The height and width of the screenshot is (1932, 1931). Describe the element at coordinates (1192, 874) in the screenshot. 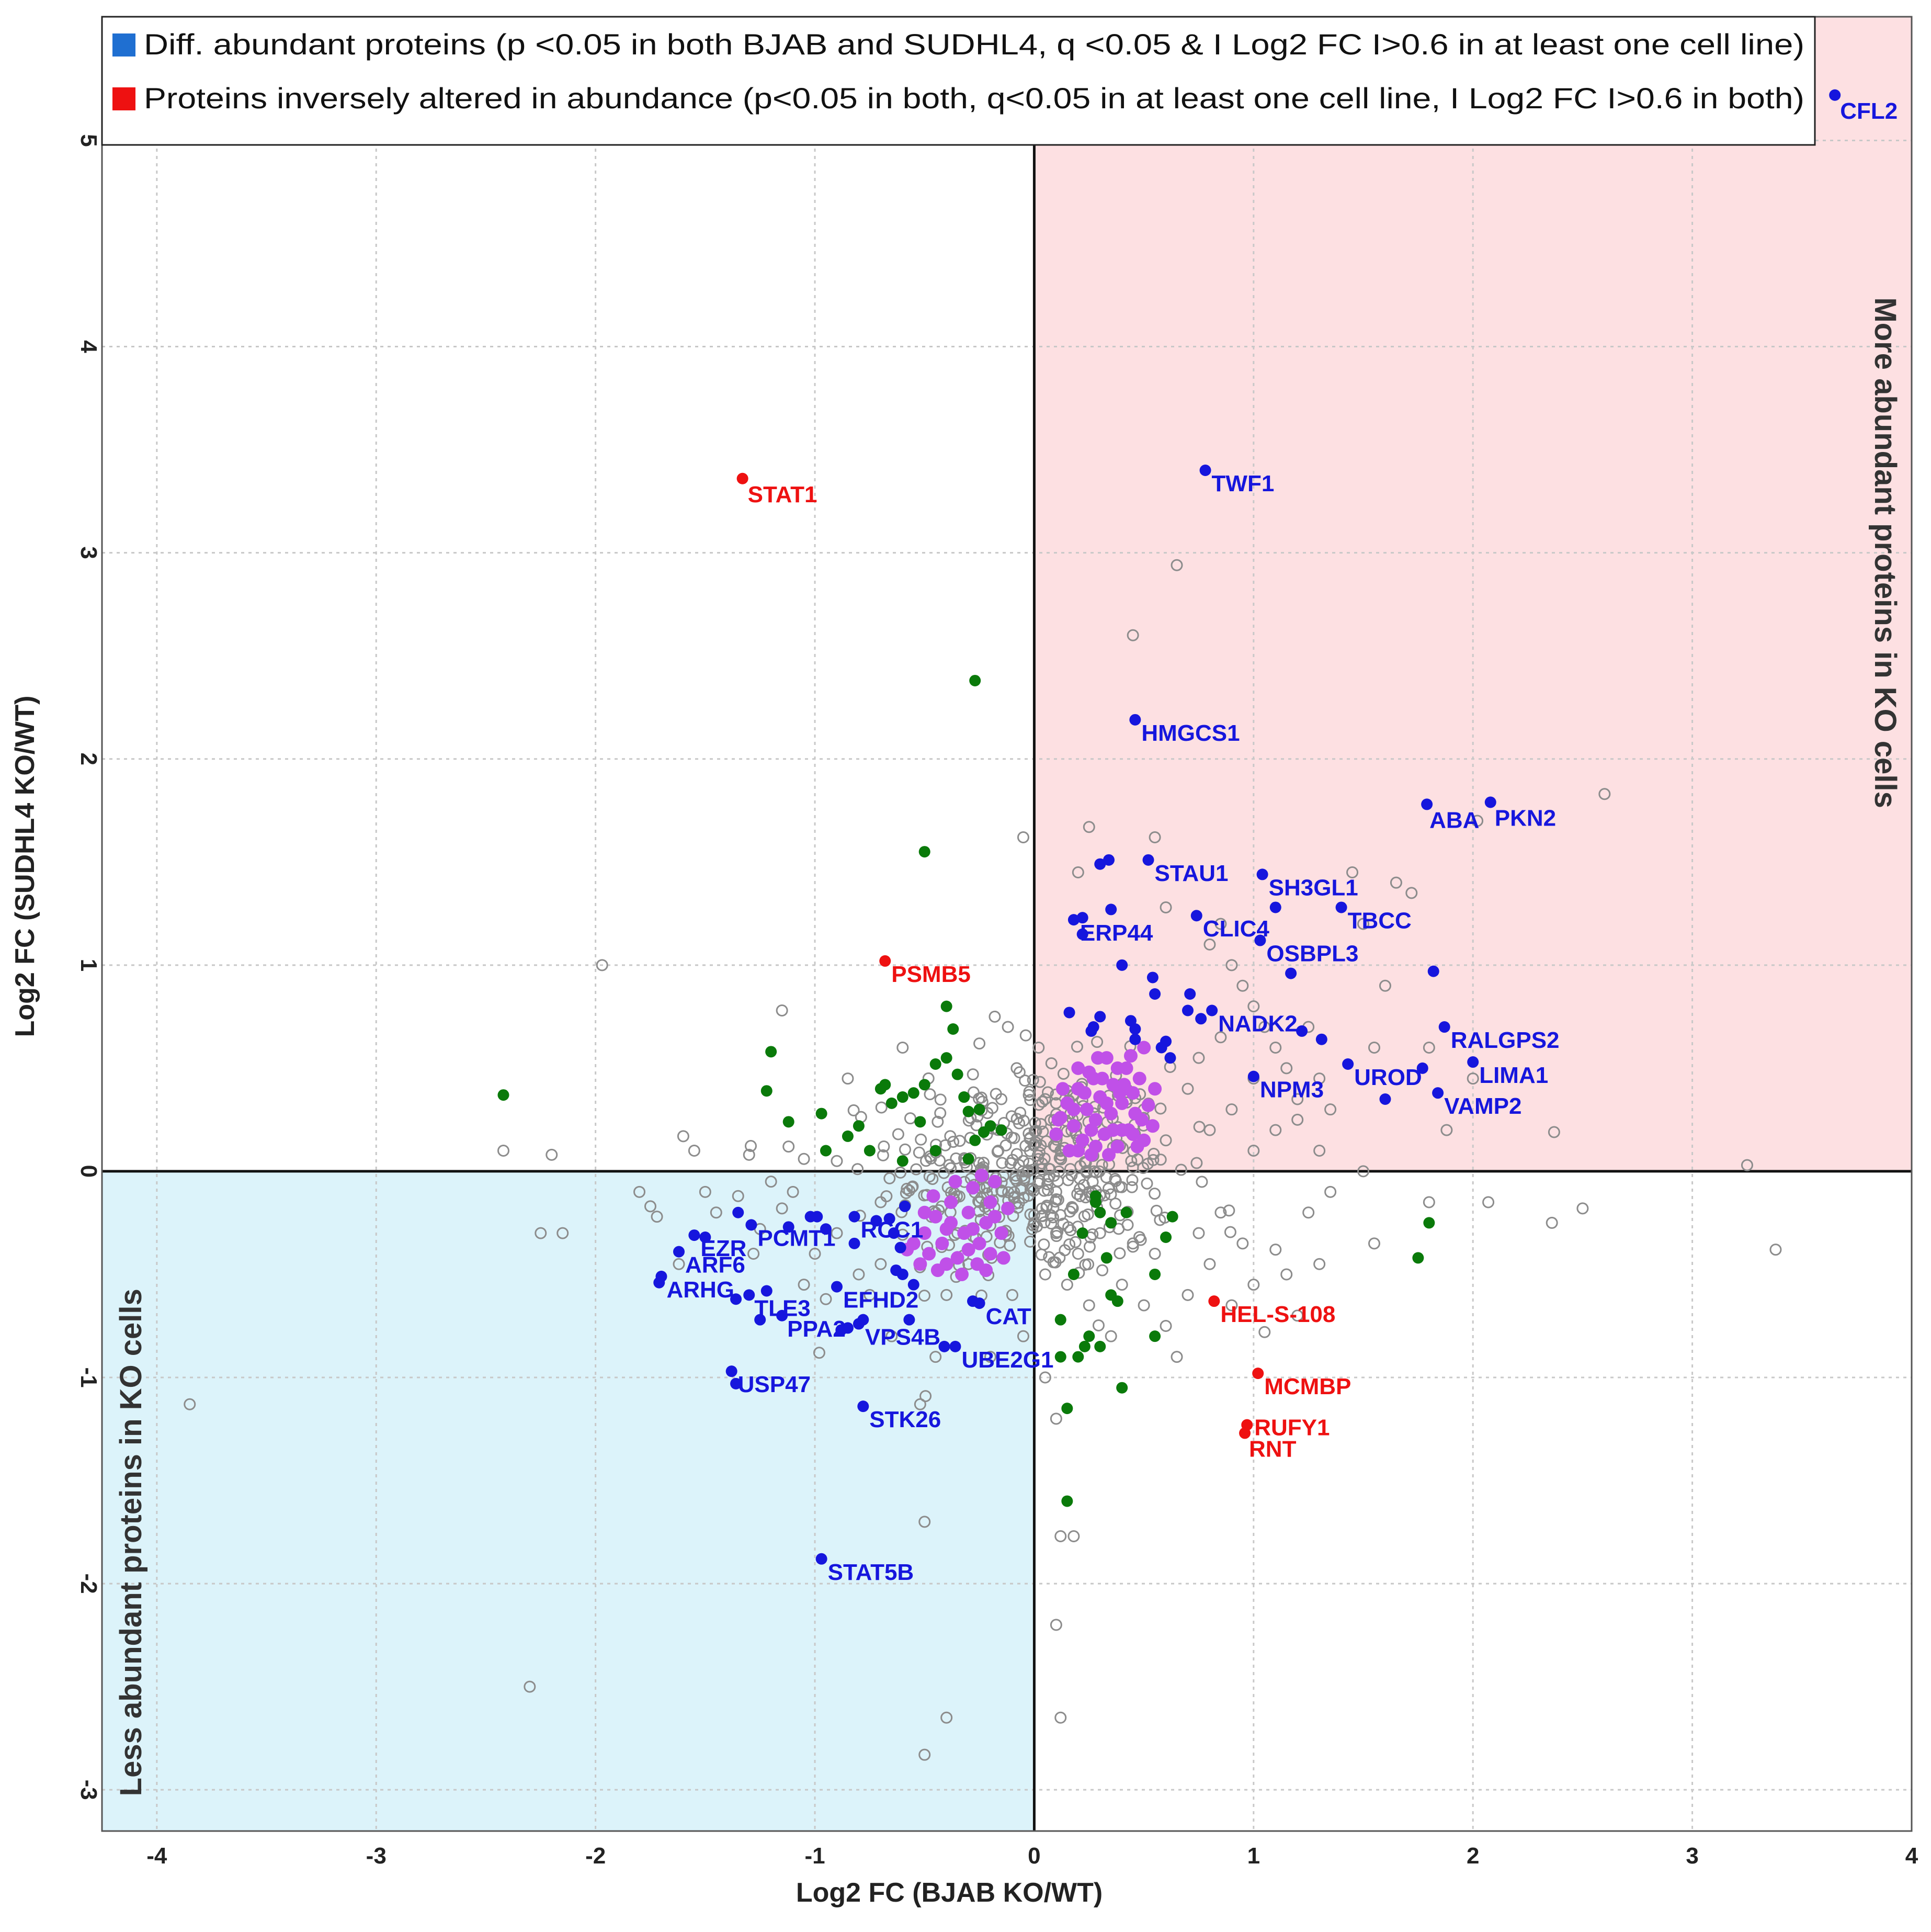

I see `point-label-stau1: STAU1` at that location.